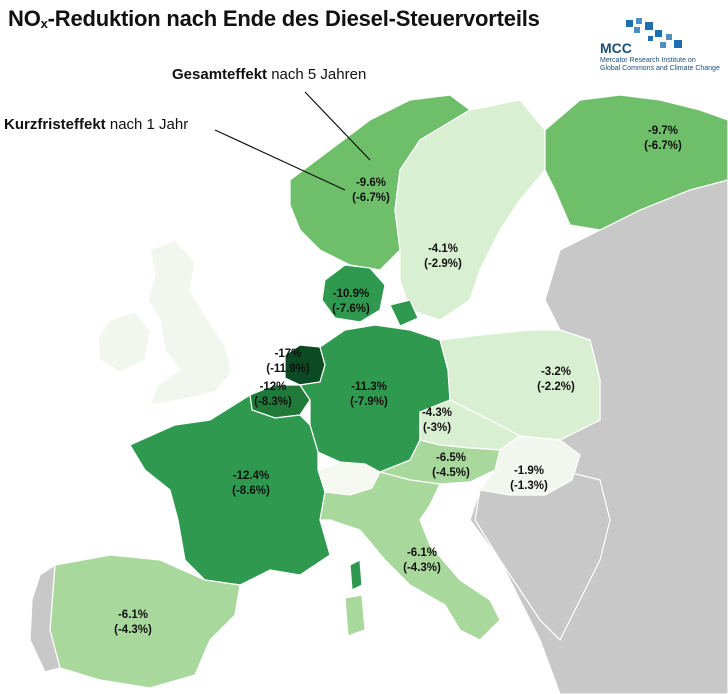  I want to click on region-italy, so click(410, 556).